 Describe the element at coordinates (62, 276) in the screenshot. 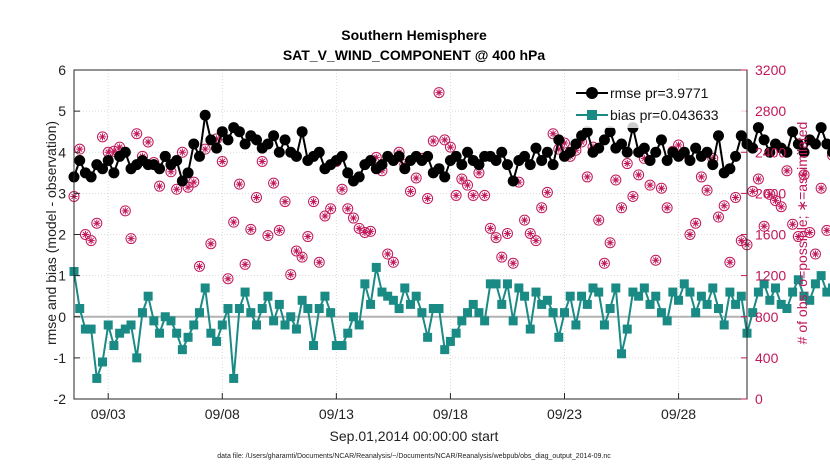

I see `y-tick-label: 1` at that location.